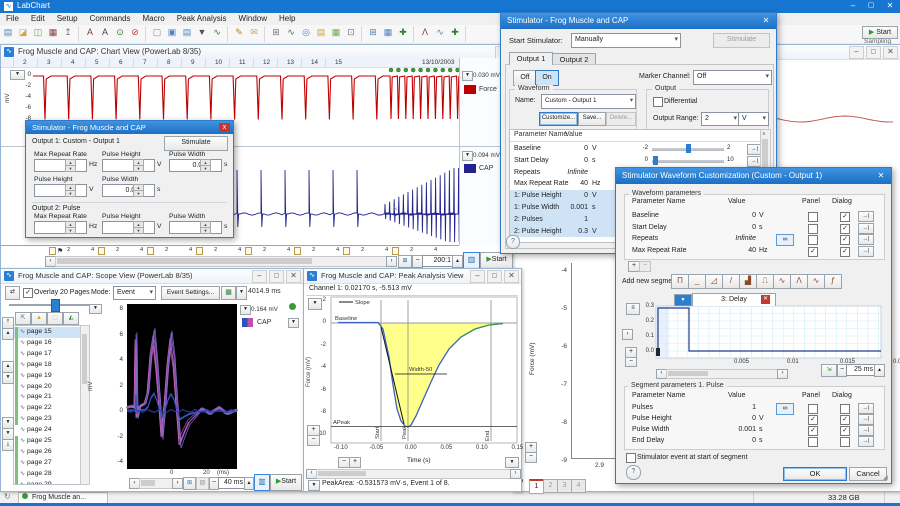  Describe the element at coordinates (89, 32) in the screenshot. I see `find-icon: A` at that location.